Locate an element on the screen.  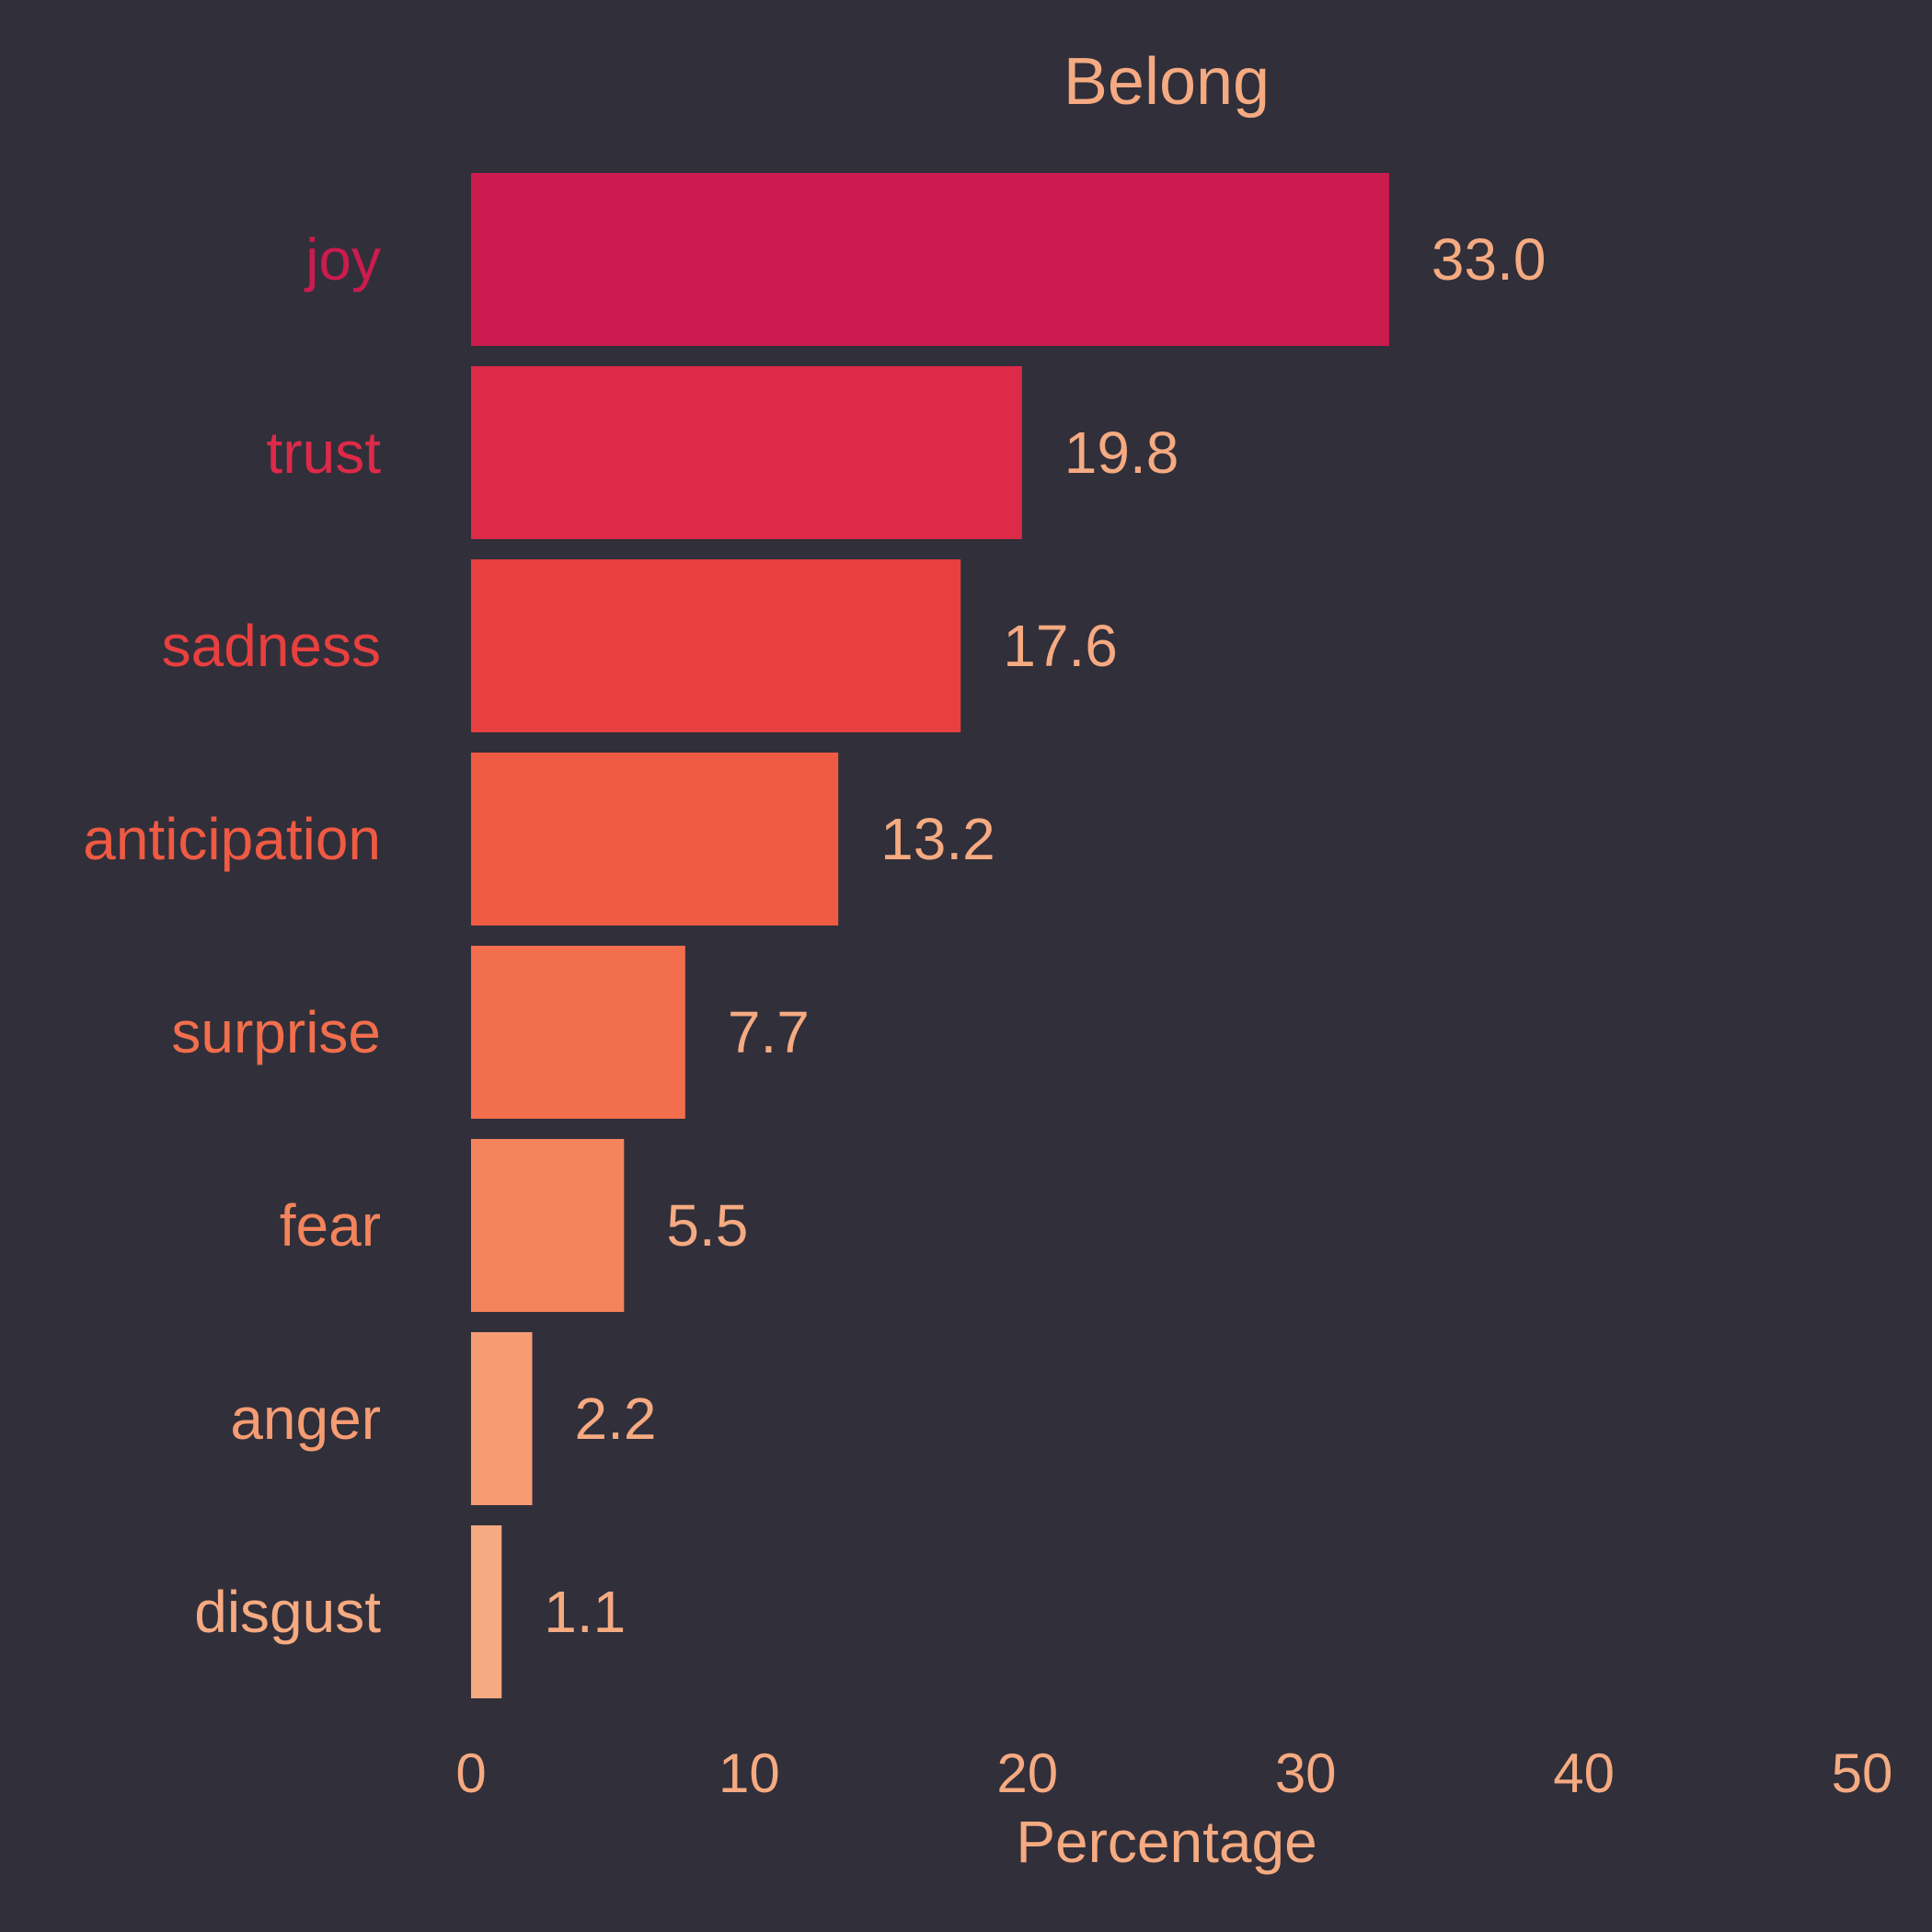
x-tick-label-10: 10 is located at coordinates (749, 1773).